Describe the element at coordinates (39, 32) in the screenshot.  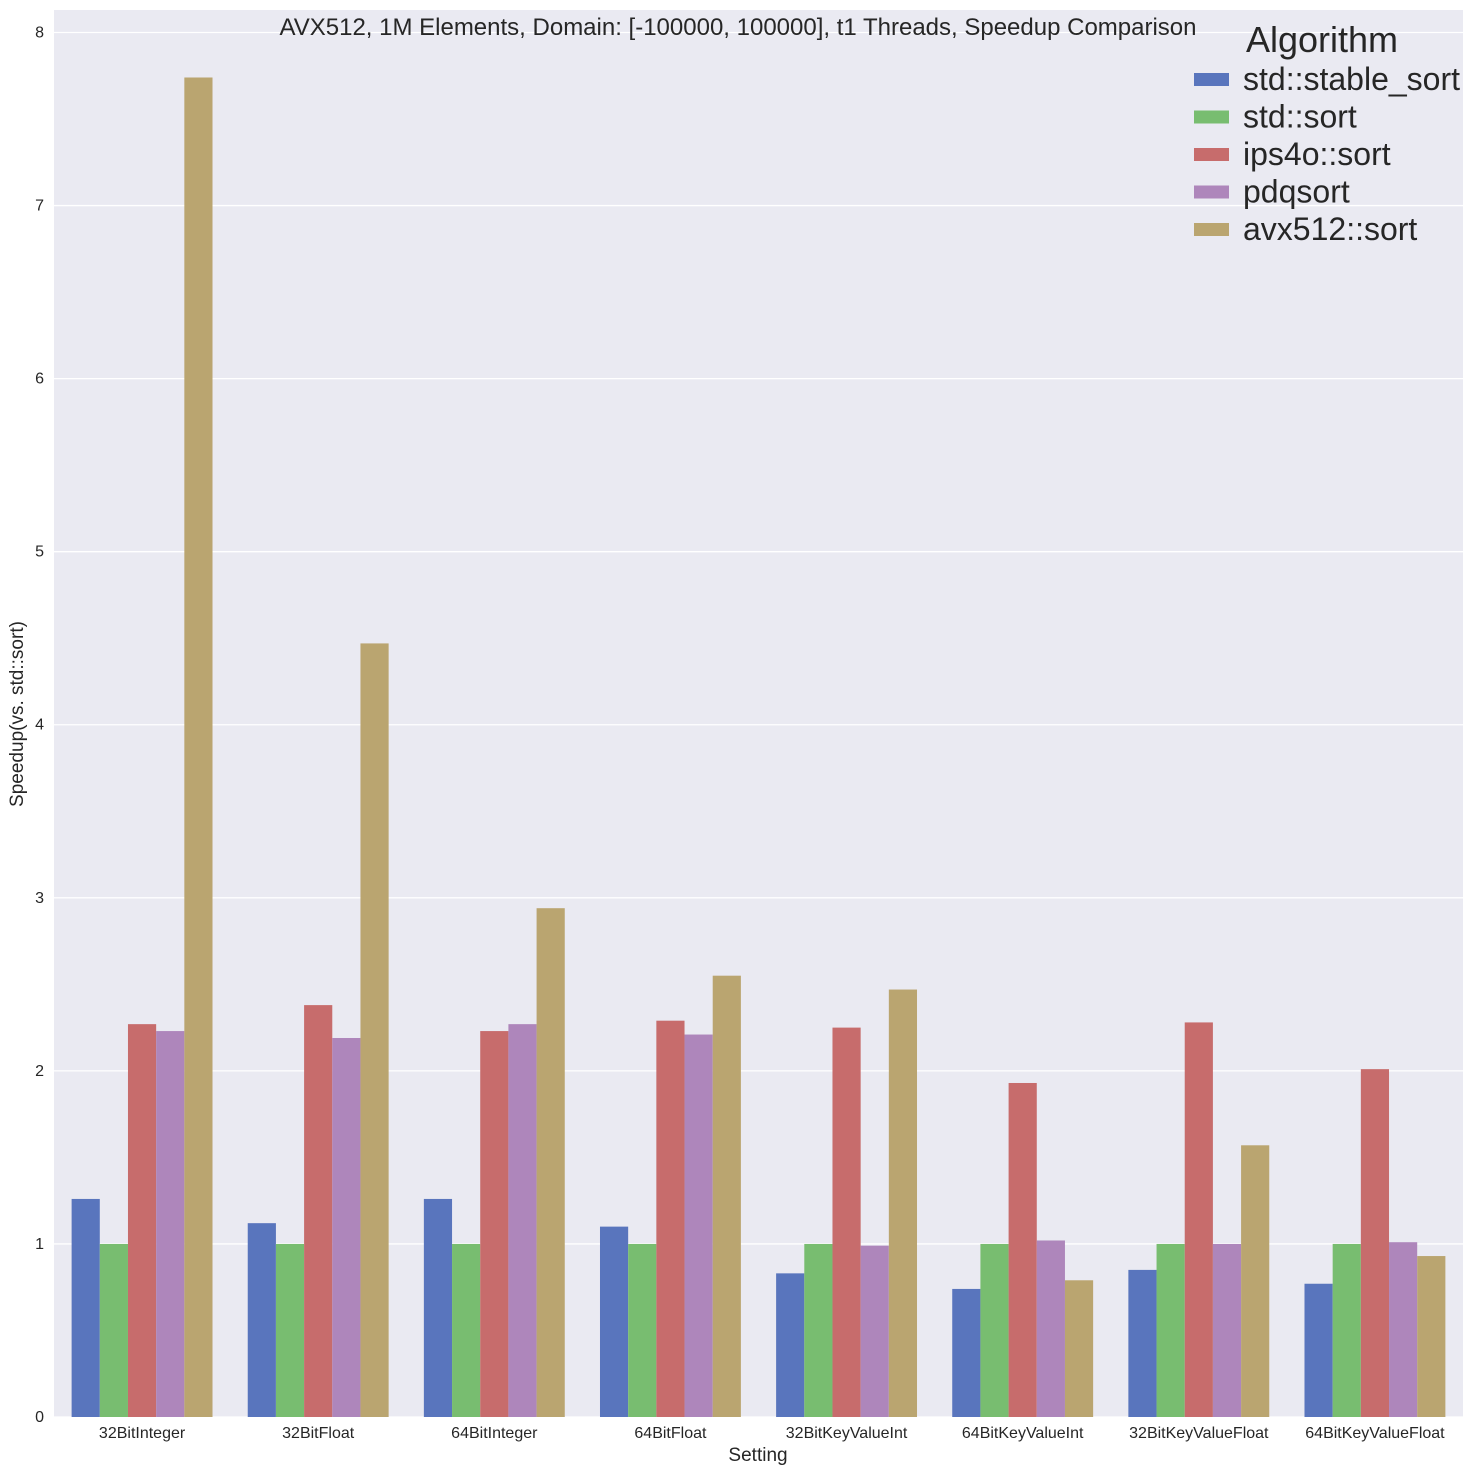
I see `y-tick-label: 8` at that location.